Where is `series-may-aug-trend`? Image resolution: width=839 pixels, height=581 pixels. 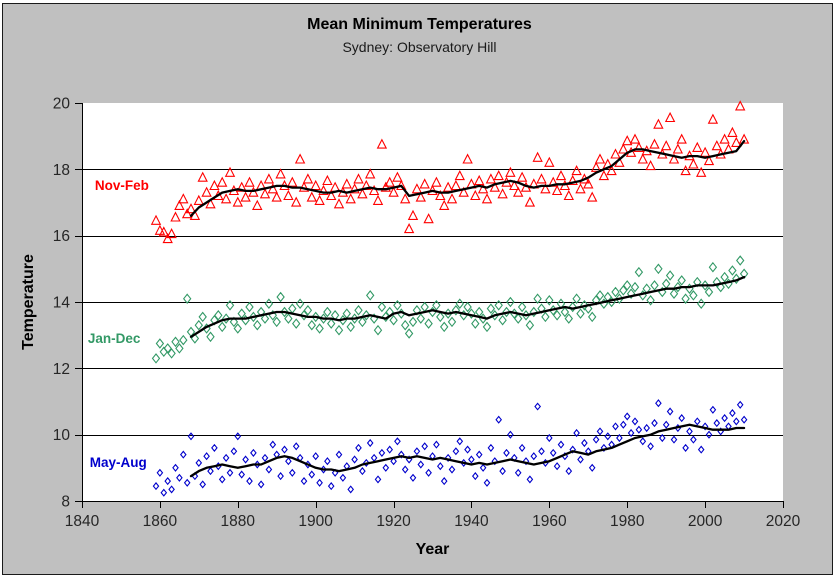
series-may-aug-trend is located at coordinates (467, 450).